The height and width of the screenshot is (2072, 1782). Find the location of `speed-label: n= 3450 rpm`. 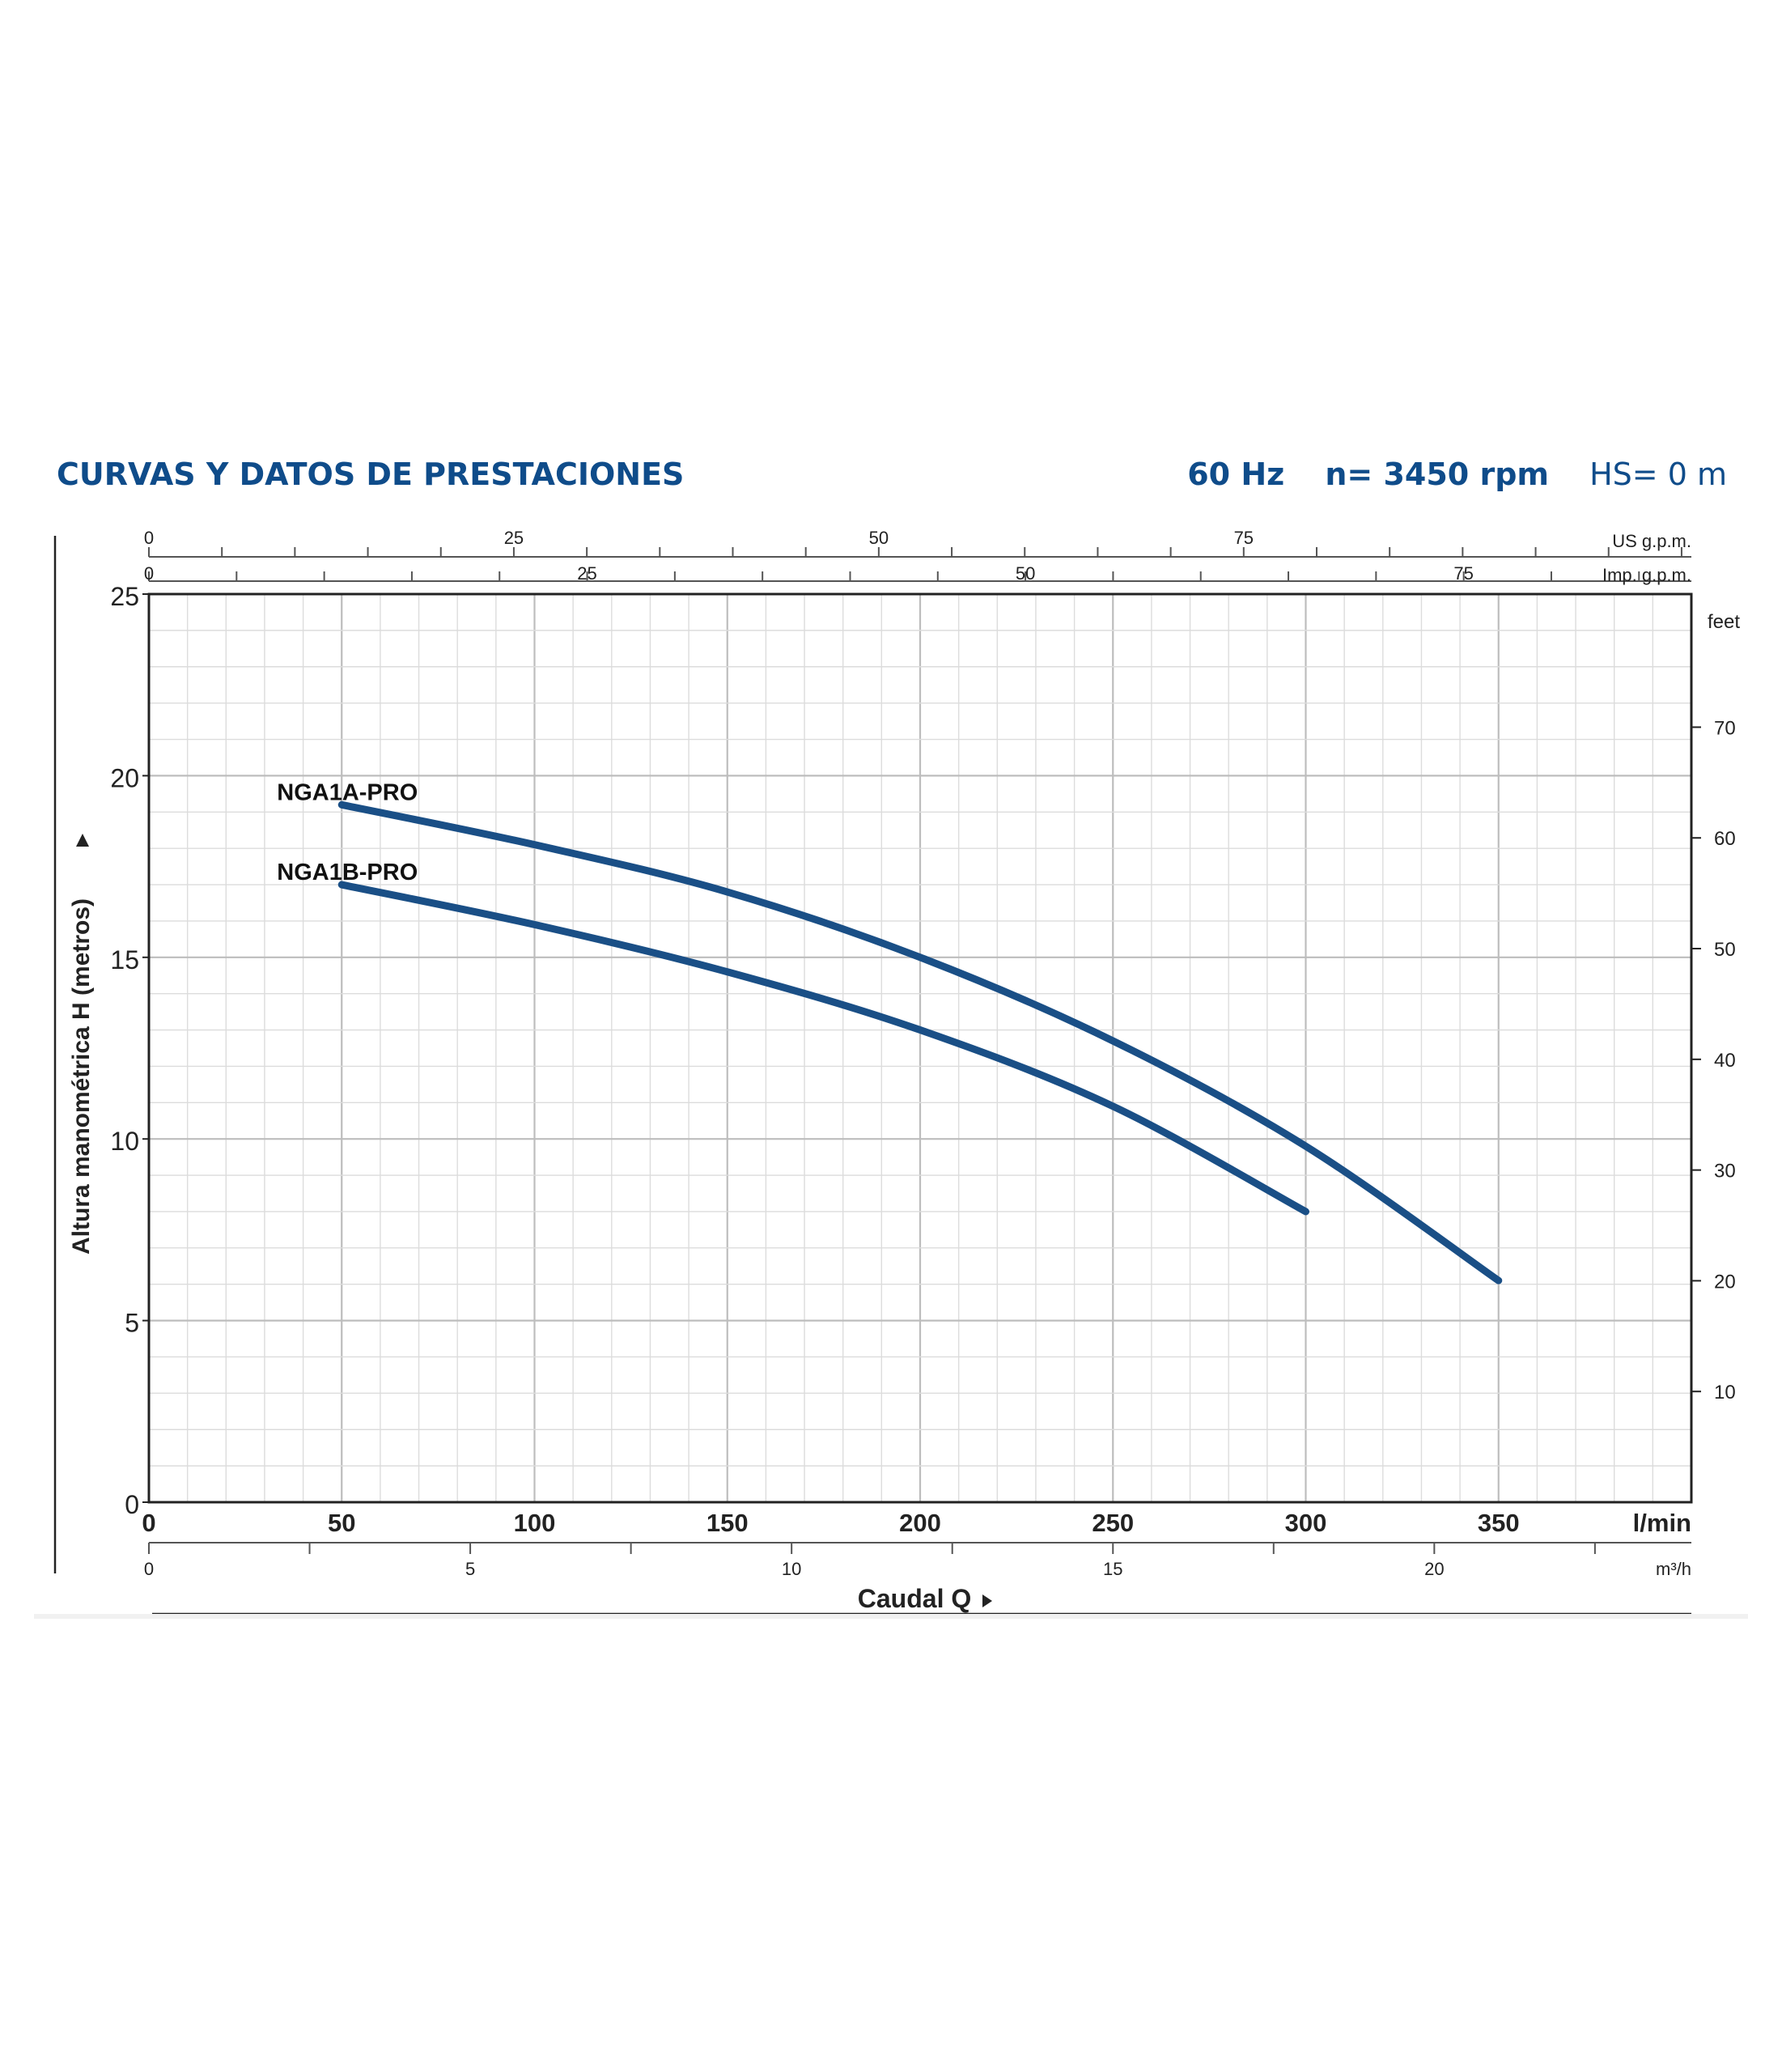

speed-label: n= 3450 rpm is located at coordinates (1437, 474).